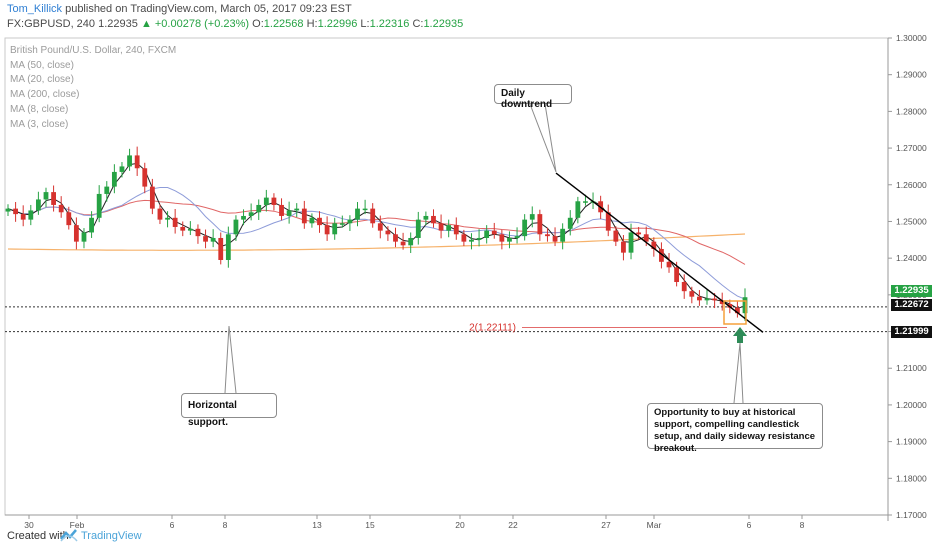 The height and width of the screenshot is (550, 932). I want to click on y-tick-label: 1.17000, so click(911, 515).